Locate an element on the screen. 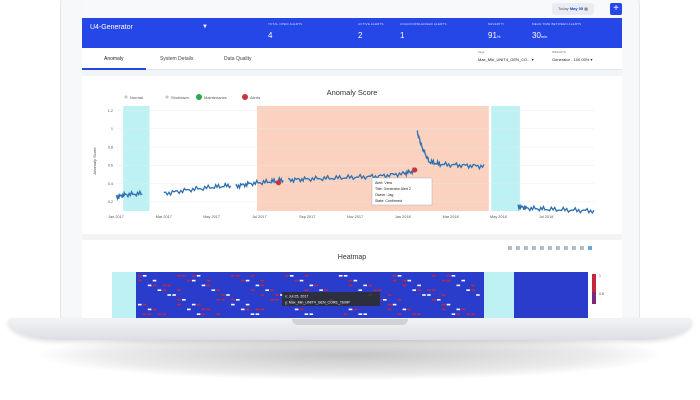 This screenshot has height=400, width=700. spike-lines-icon is located at coordinates (566, 248).